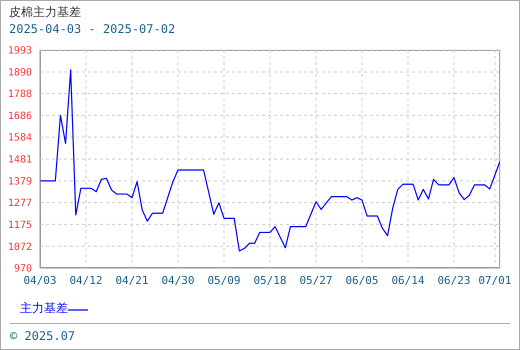 The image size is (520, 350). Describe the element at coordinates (316, 280) in the screenshot. I see `x-tick-label: 05/27` at that location.